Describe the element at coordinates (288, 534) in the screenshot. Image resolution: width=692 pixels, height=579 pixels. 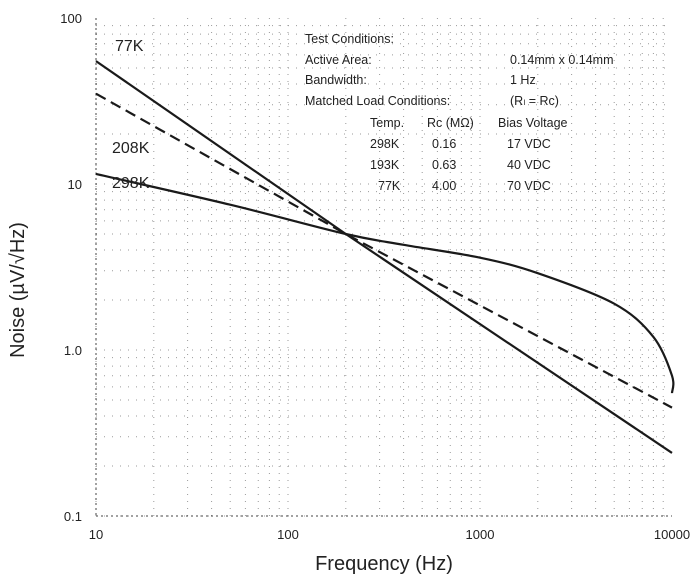
I see `x-tick-label: 100` at that location.